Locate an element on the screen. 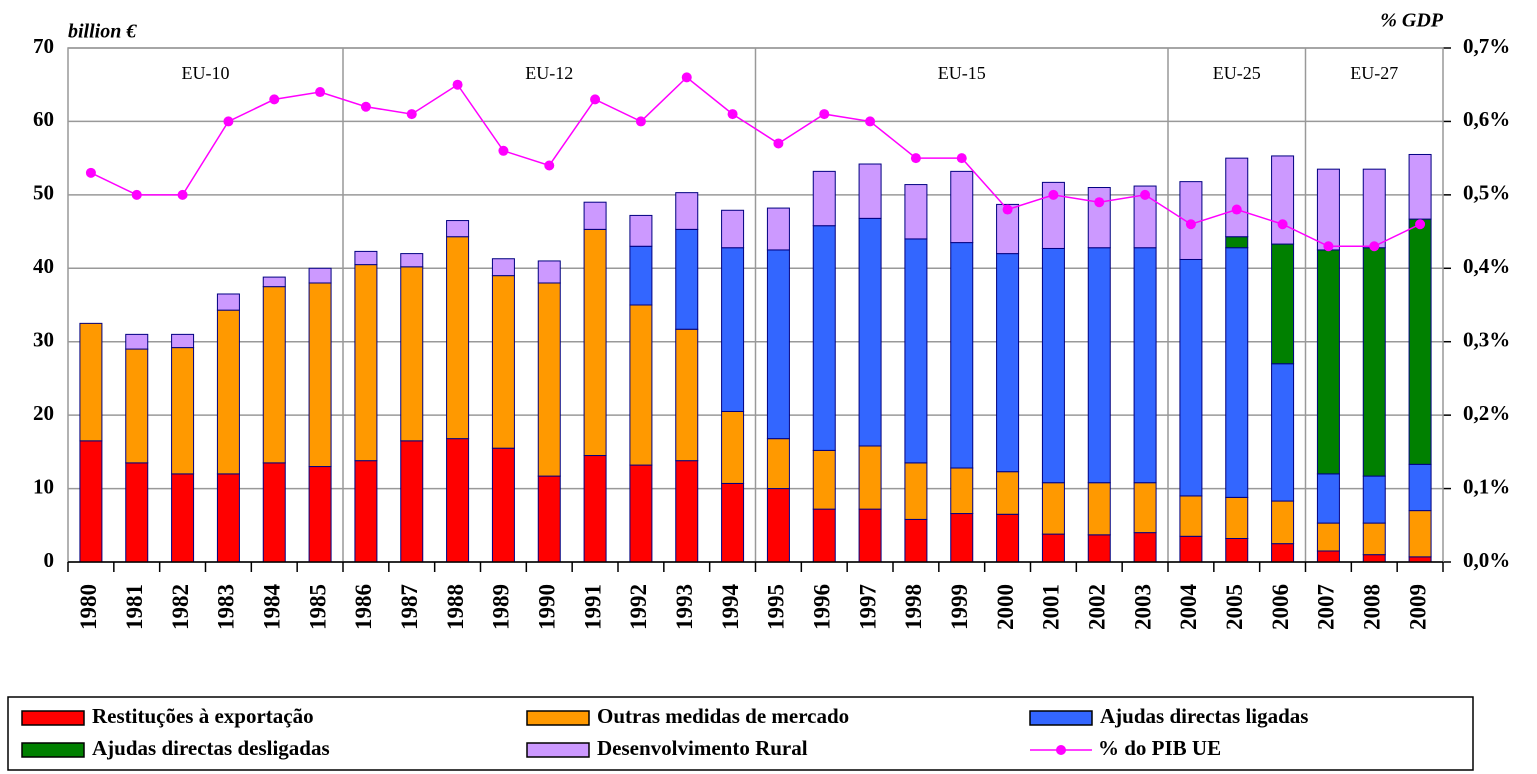 This screenshot has width=1537, height=774. x-tick-label: 2008 is located at coordinates (1372, 607).